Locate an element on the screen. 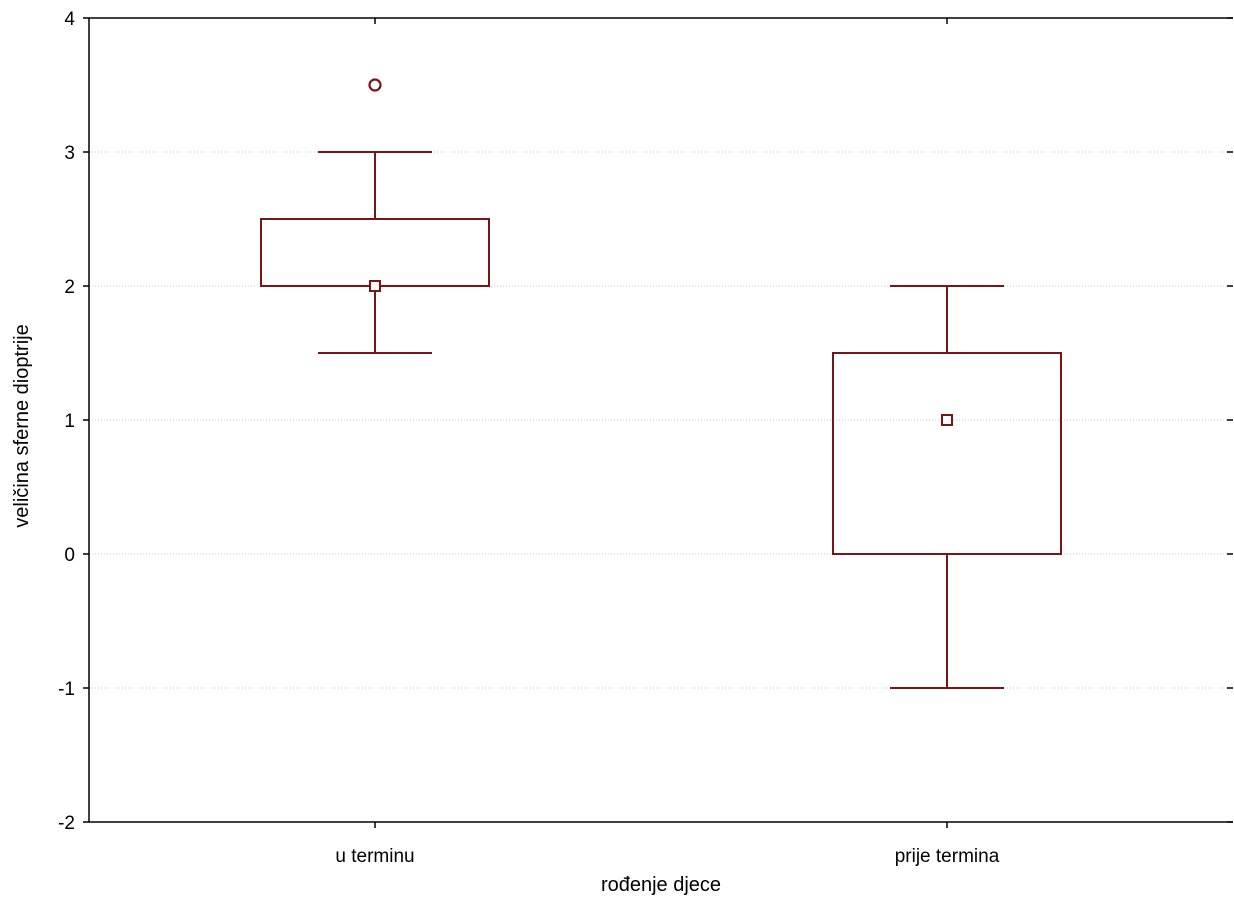 This screenshot has width=1234, height=909. y-tick-label: 1 is located at coordinates (69, 421).